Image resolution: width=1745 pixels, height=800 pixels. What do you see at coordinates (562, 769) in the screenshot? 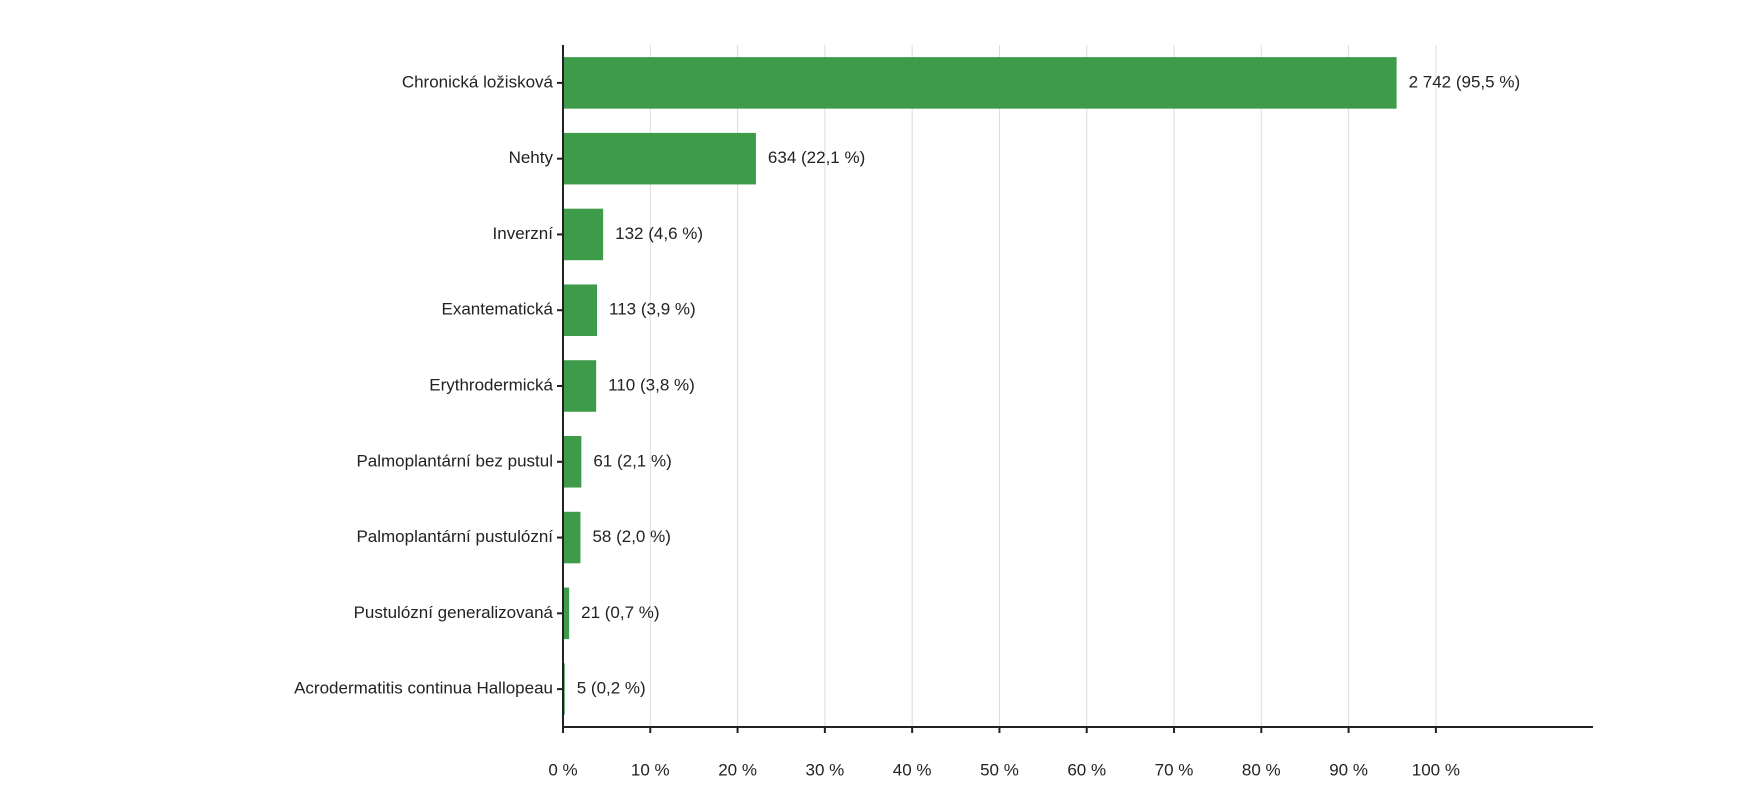
I see `x-tick-label: 0 %` at bounding box center [562, 769].